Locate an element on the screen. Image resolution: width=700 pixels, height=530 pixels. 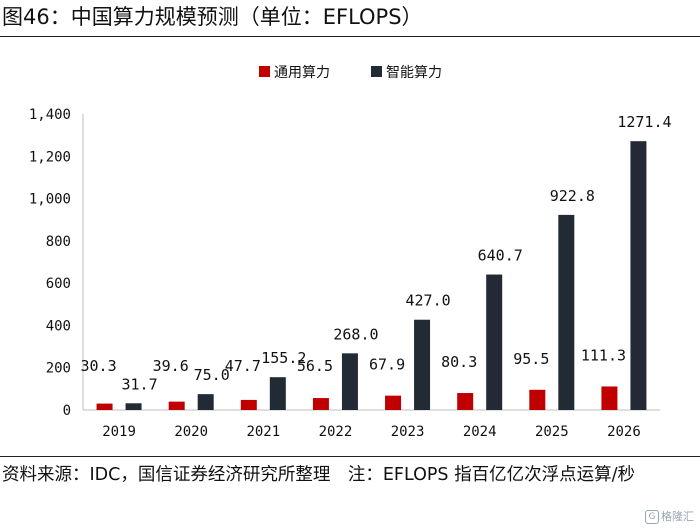
legend-label-0: 通用算力 is located at coordinates (302, 73).